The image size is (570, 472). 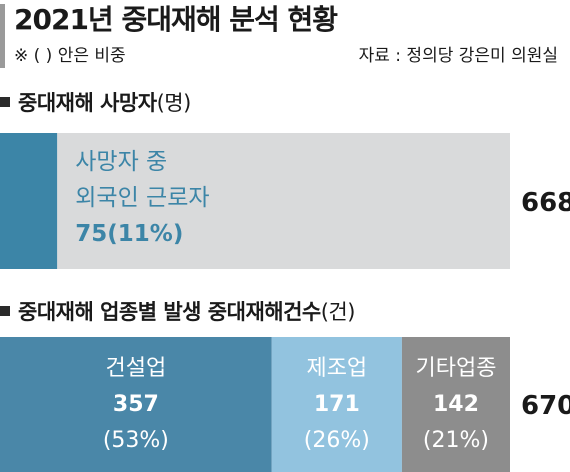 I want to click on section-title-deaths: 중대재해 사망자(명), so click(x=95, y=103).